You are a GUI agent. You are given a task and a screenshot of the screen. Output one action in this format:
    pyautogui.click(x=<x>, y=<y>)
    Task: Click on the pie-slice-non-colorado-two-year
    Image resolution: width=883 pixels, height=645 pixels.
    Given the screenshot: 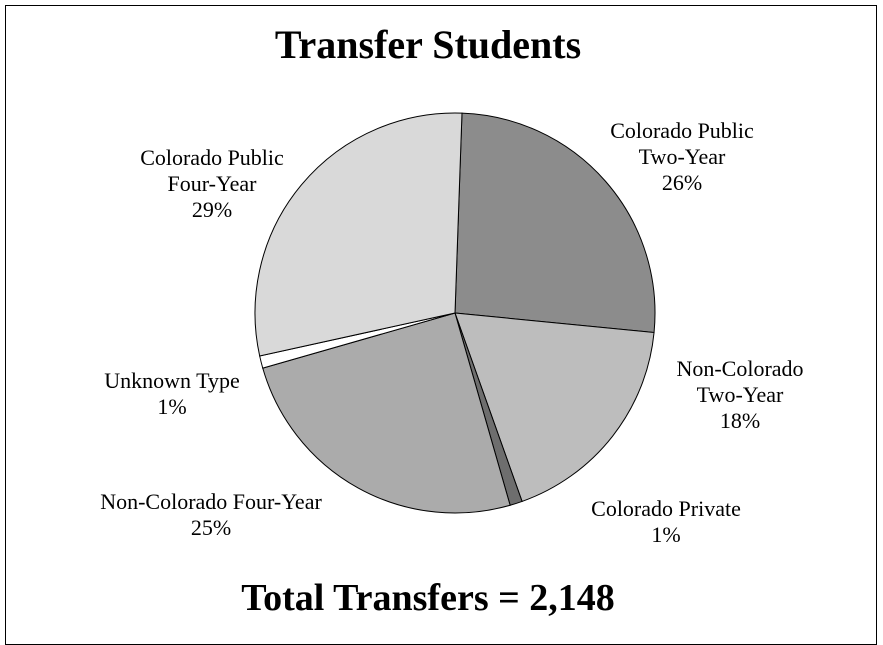 What is the action you would take?
    pyautogui.click(x=554, y=407)
    